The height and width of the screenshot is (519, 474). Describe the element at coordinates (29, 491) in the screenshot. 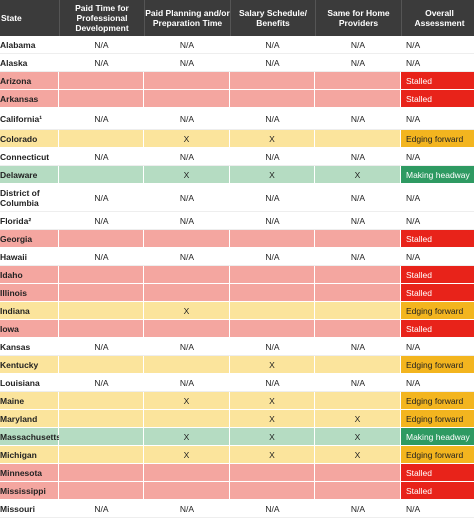

I see `state-cell: Mississippi` at that location.